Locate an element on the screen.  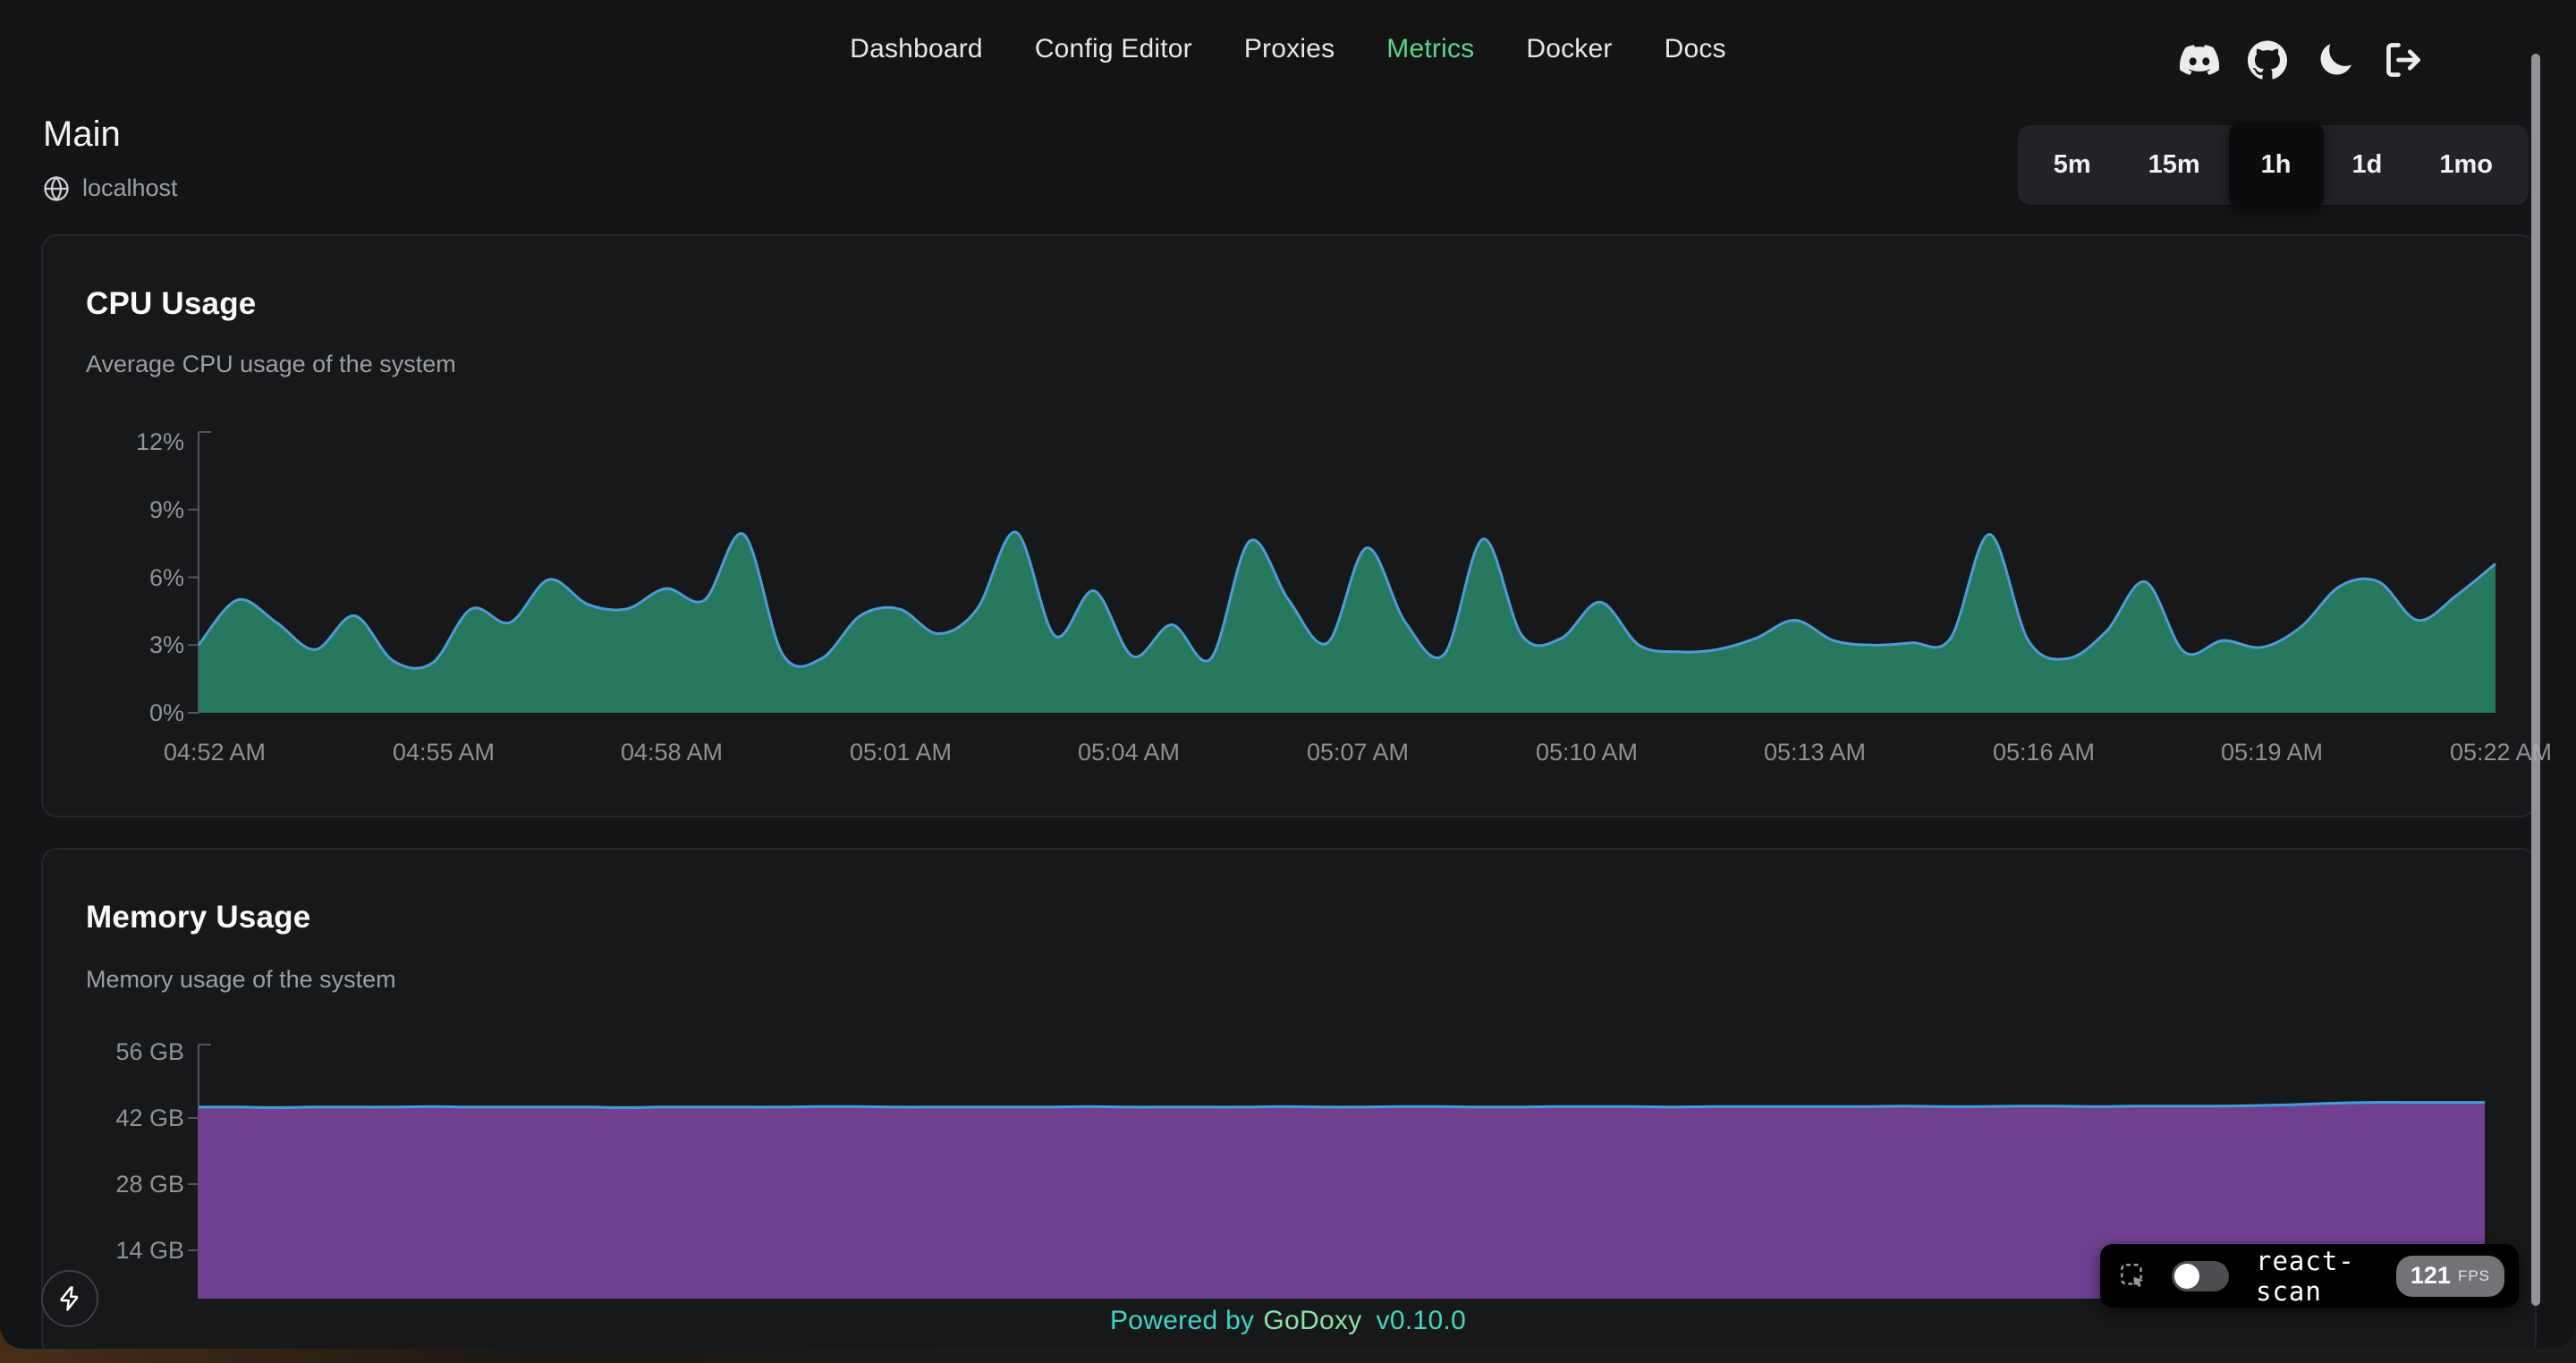
footer: Powered by GoDoxy v0.10.0 is located at coordinates (1288, 1321).